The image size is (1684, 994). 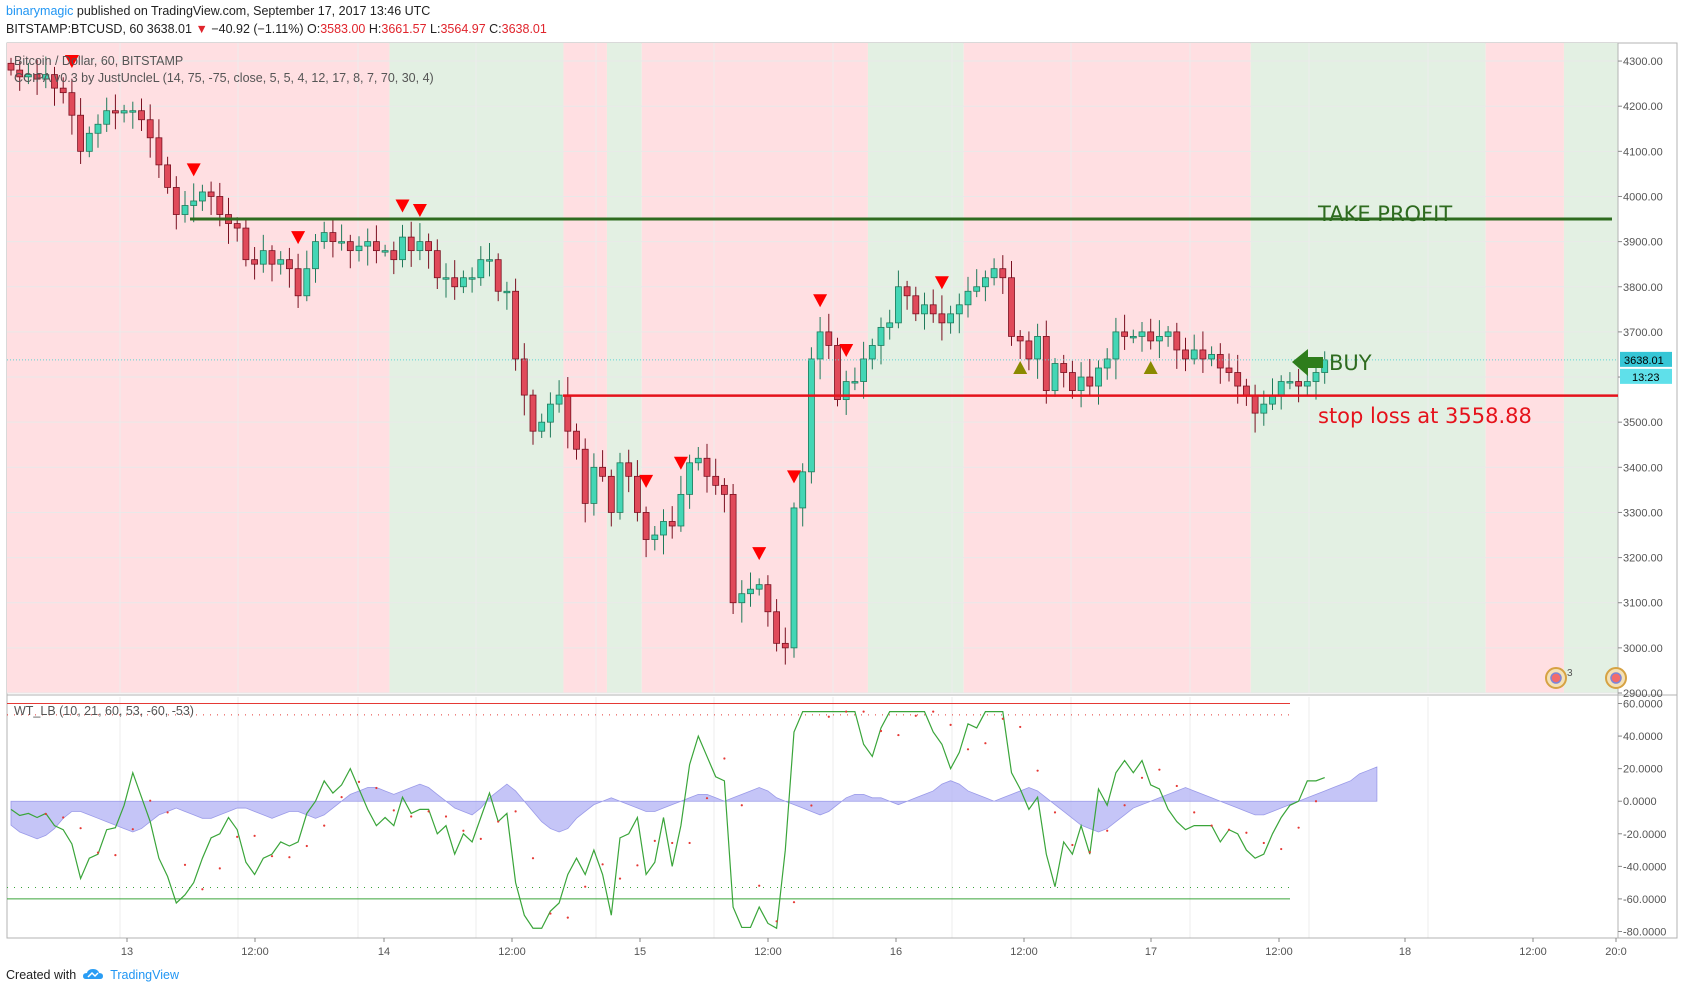 What do you see at coordinates (1643, 513) in the screenshot?
I see `price-tick-label: 3300.00` at bounding box center [1643, 513].